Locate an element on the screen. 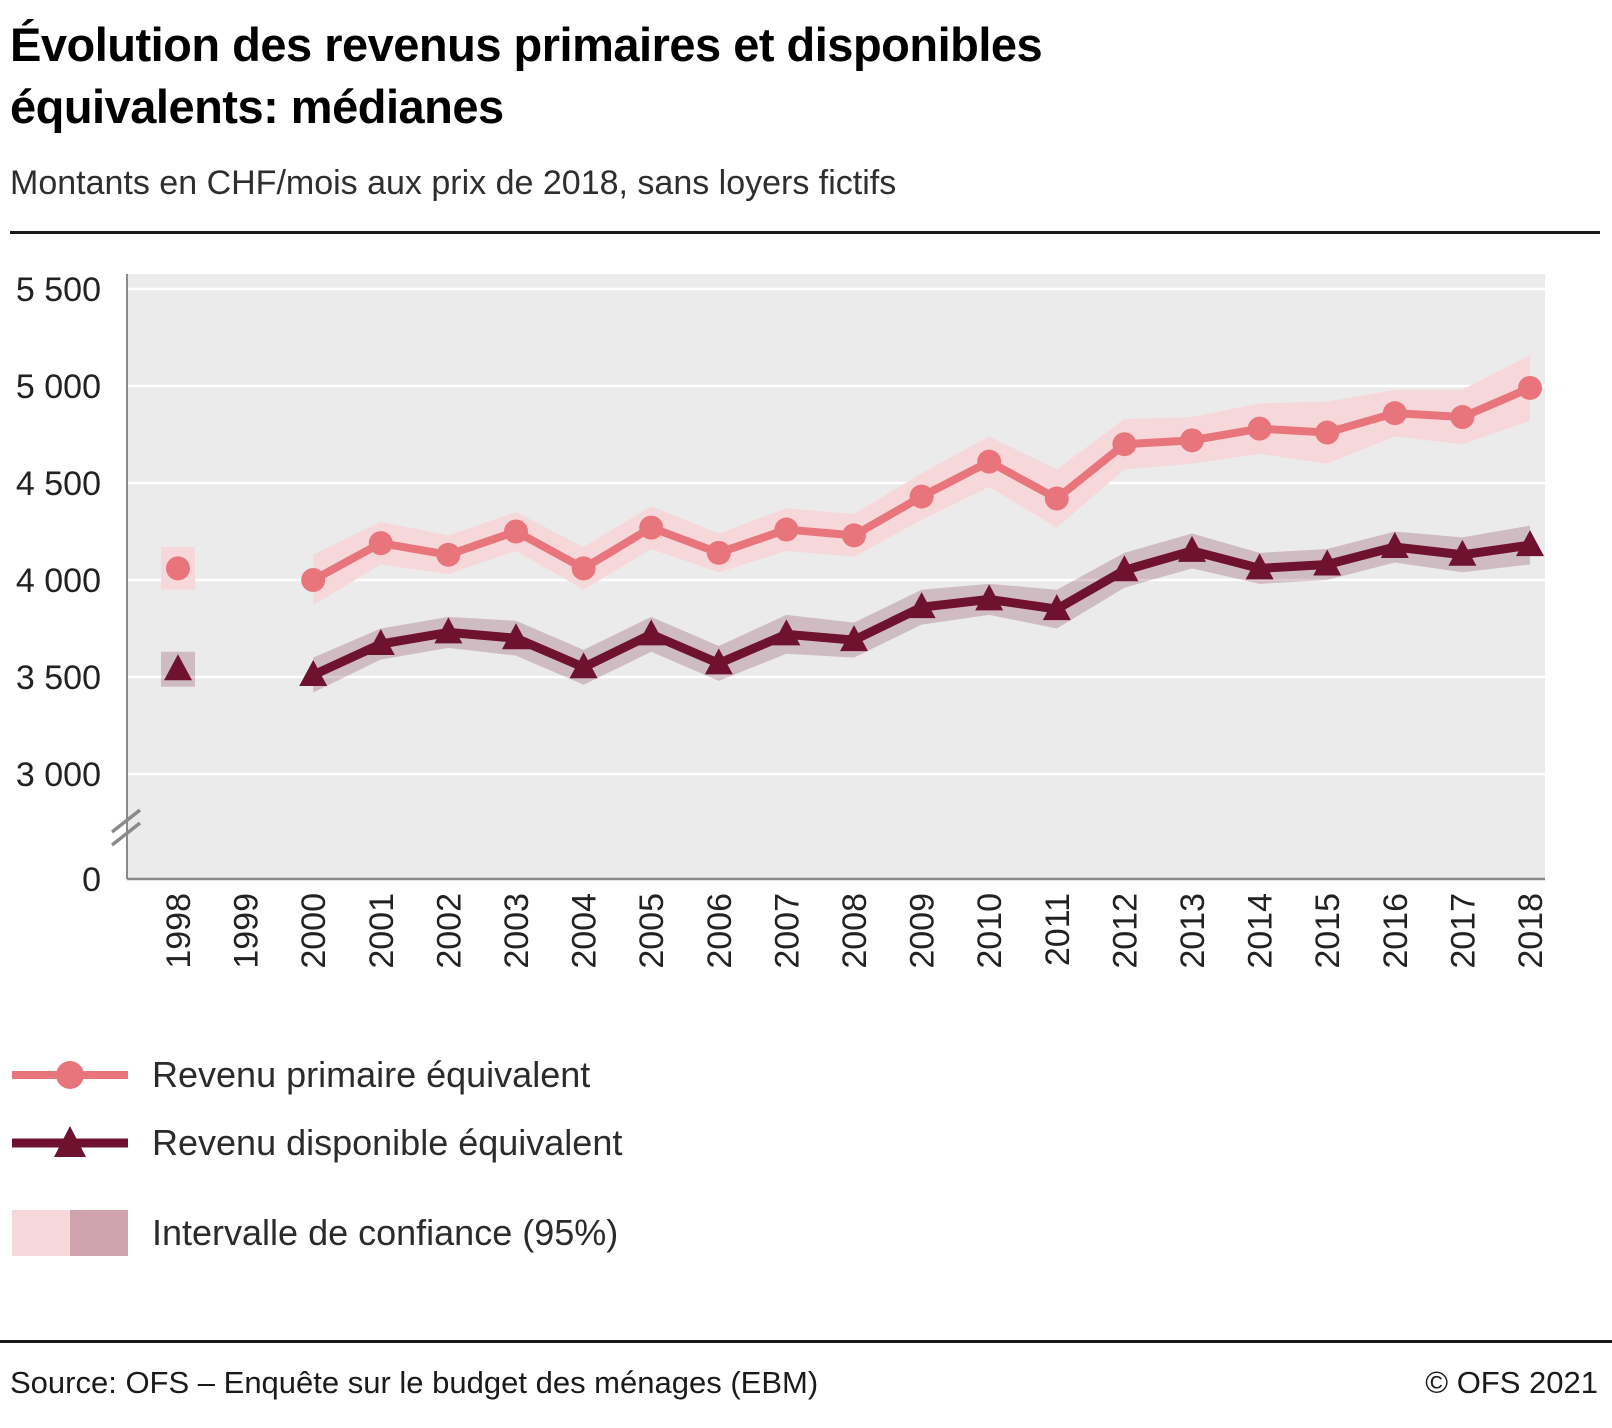 This screenshot has width=1612, height=1428. x-axis-label: 2011 is located at coordinates (1058, 929).